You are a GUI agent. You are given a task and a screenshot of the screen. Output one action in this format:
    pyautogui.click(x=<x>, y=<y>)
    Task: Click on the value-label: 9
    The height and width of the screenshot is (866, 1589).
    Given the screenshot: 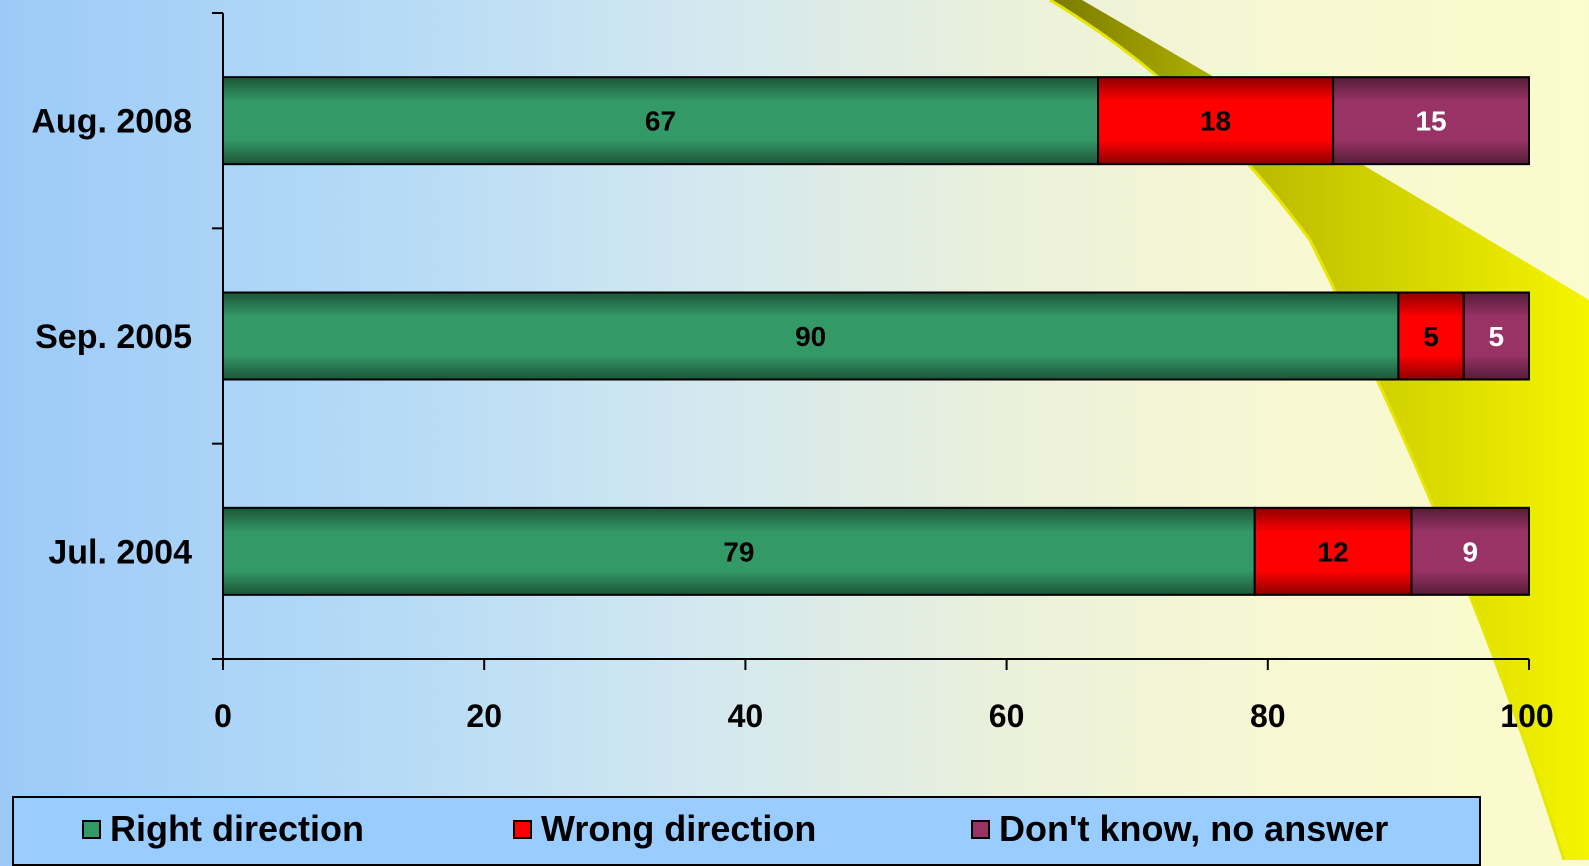 What is the action you would take?
    pyautogui.click(x=1470, y=551)
    